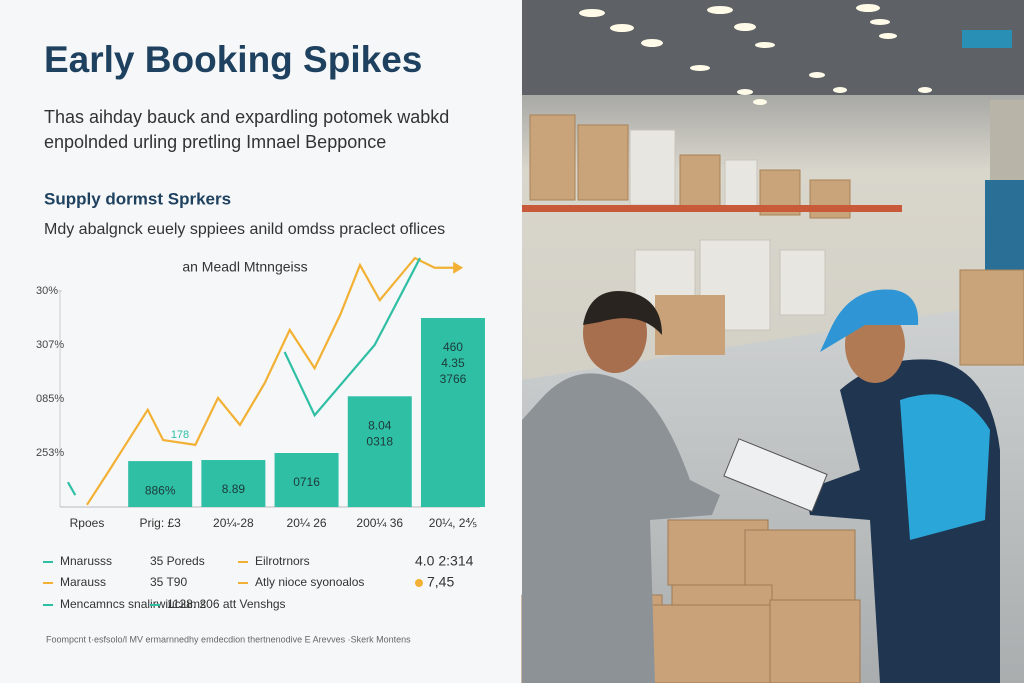 The image size is (1024, 688). Describe the element at coordinates (444, 561) in the screenshot. I see `legend-text: 4.0 2:314` at that location.